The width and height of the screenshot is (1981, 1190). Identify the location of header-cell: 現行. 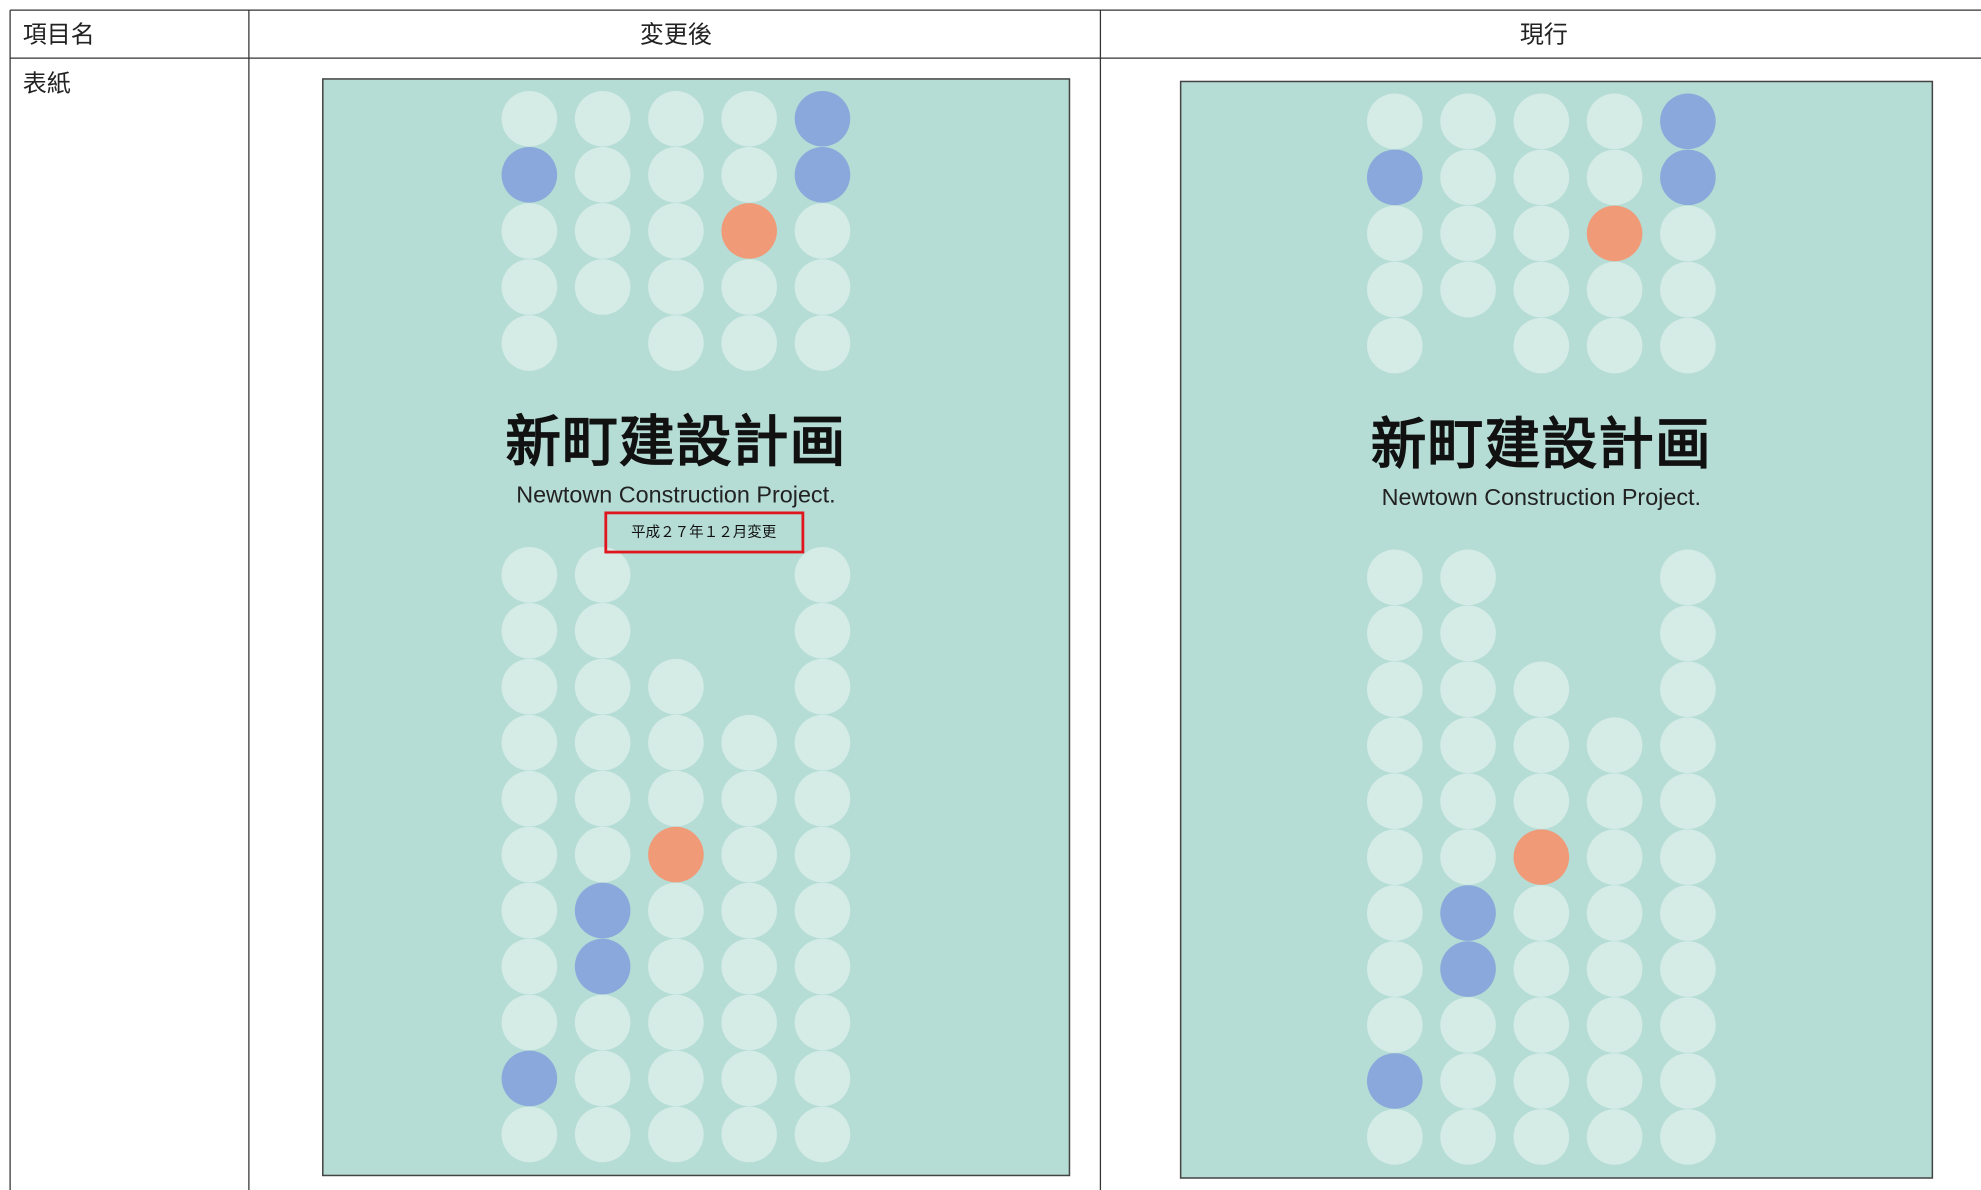
(1544, 34).